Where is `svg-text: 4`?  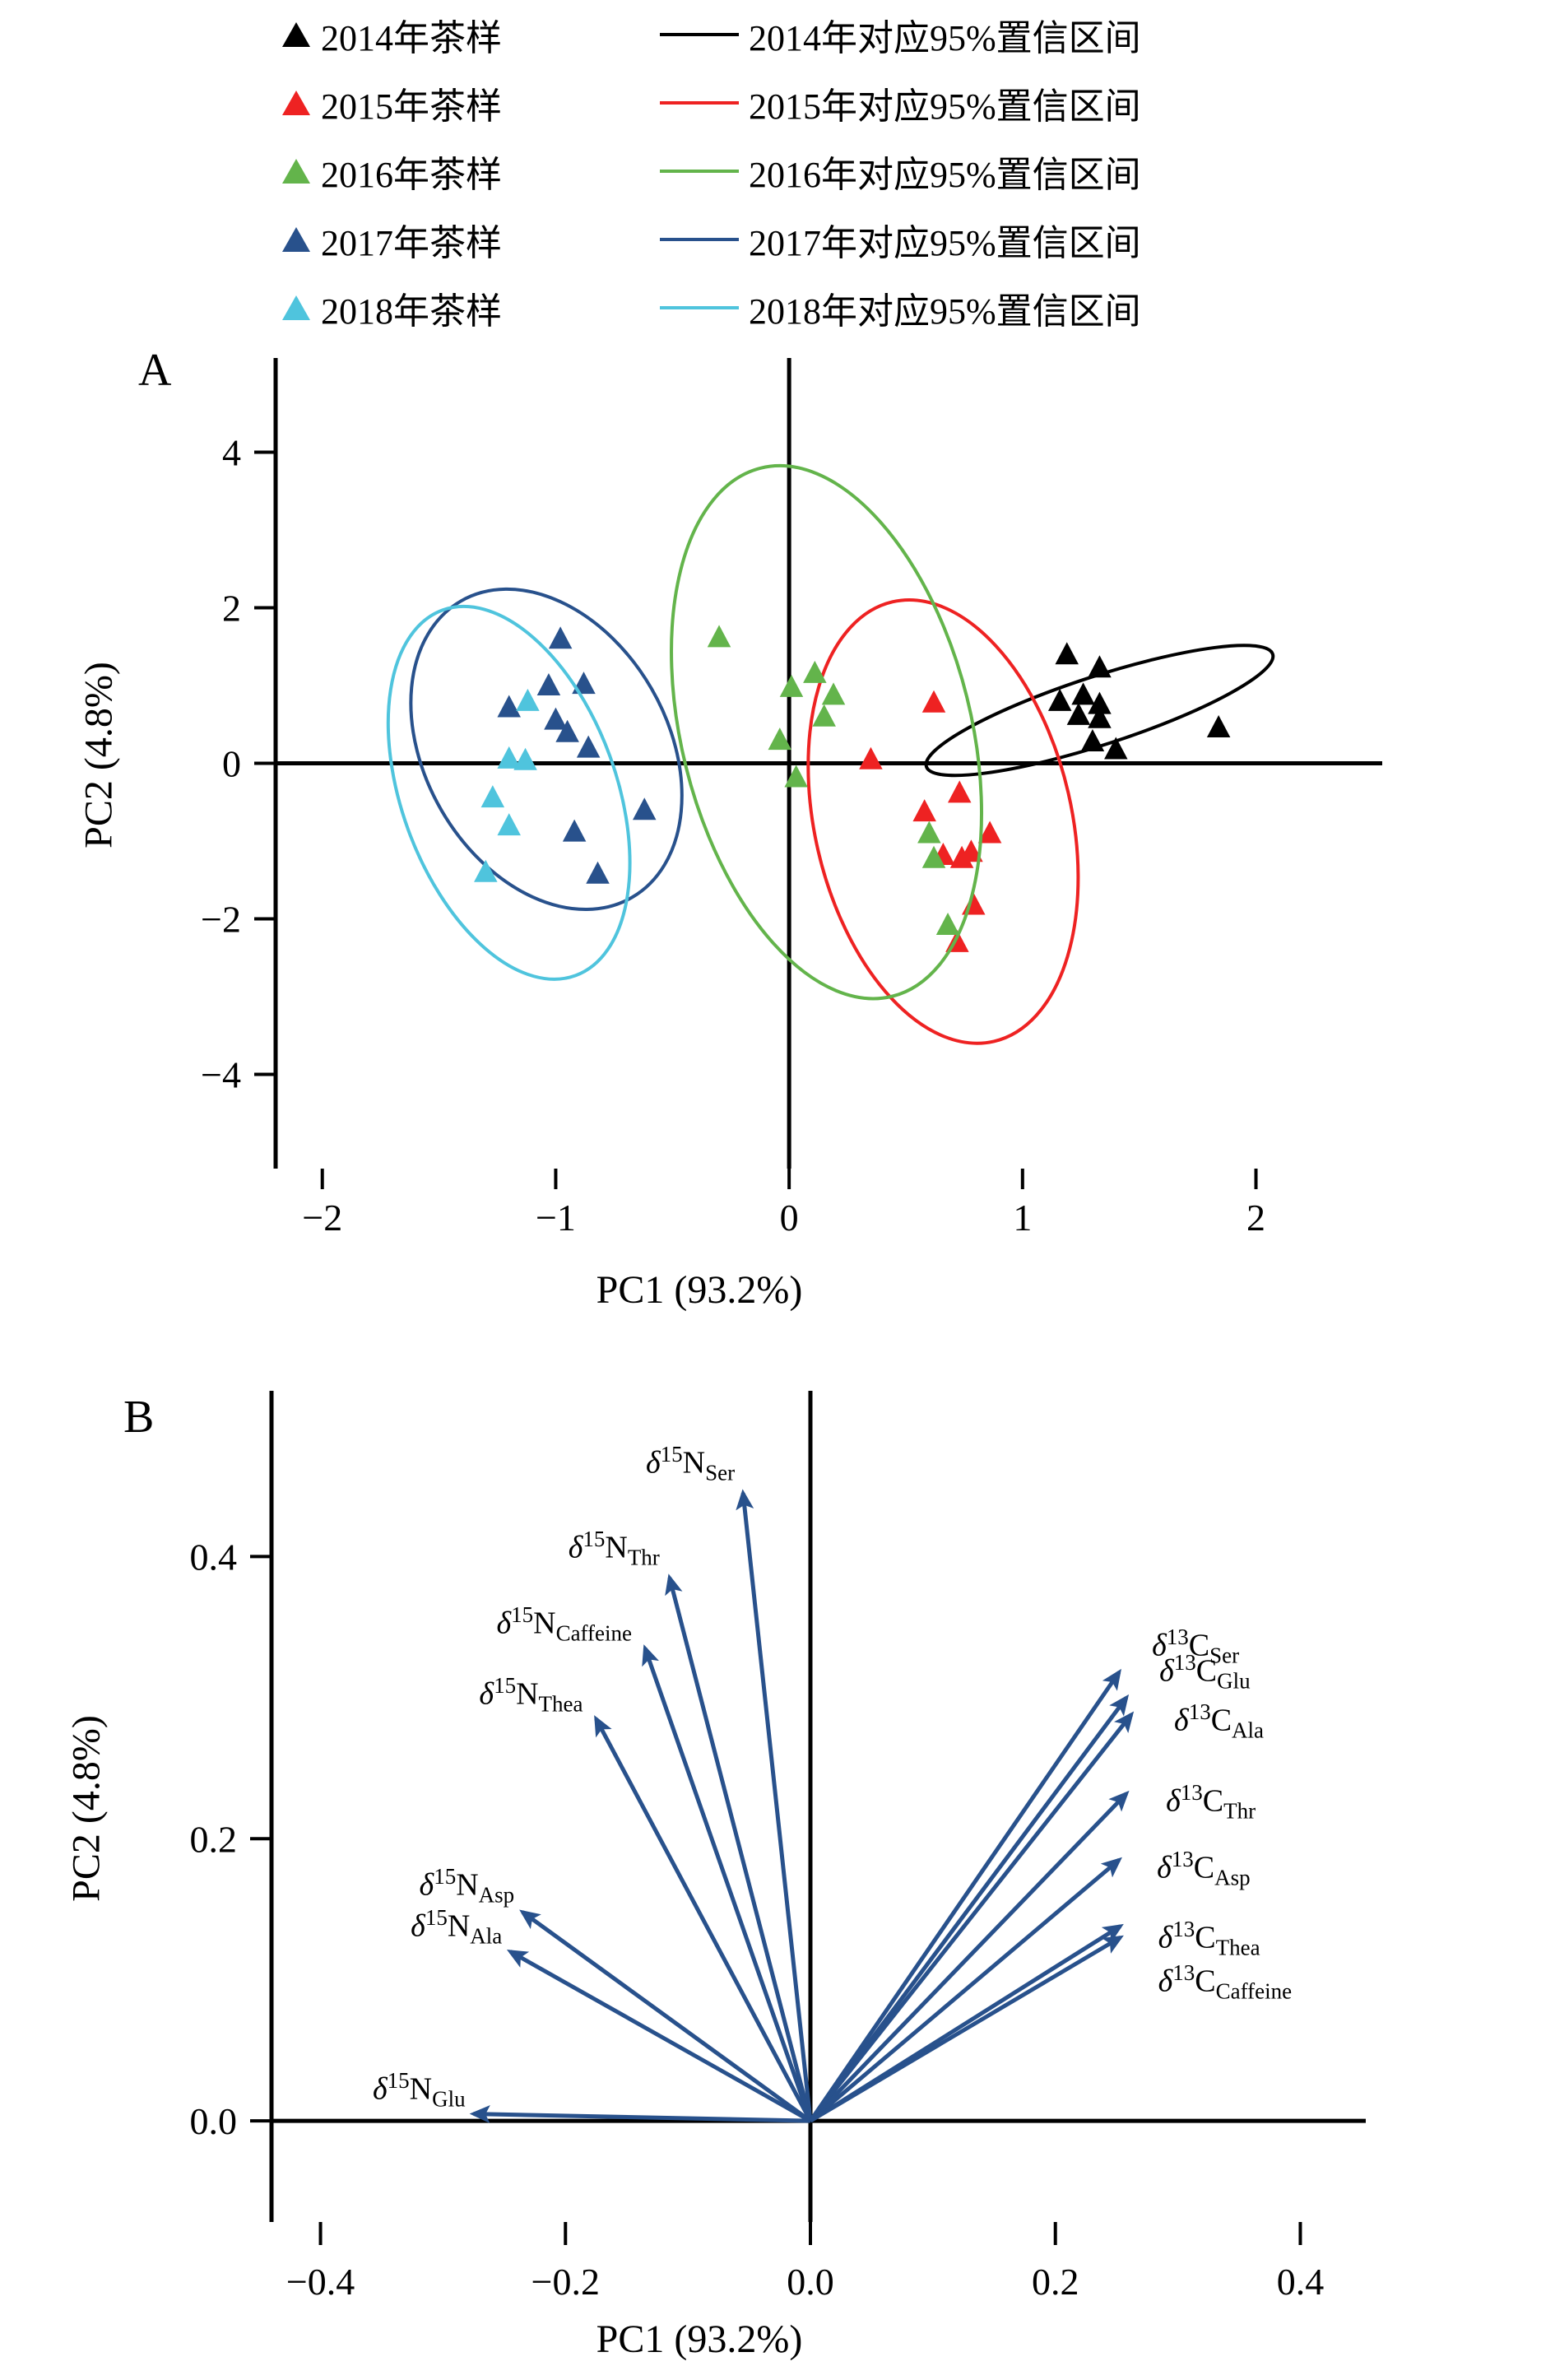 svg-text: 4 is located at coordinates (232, 453).